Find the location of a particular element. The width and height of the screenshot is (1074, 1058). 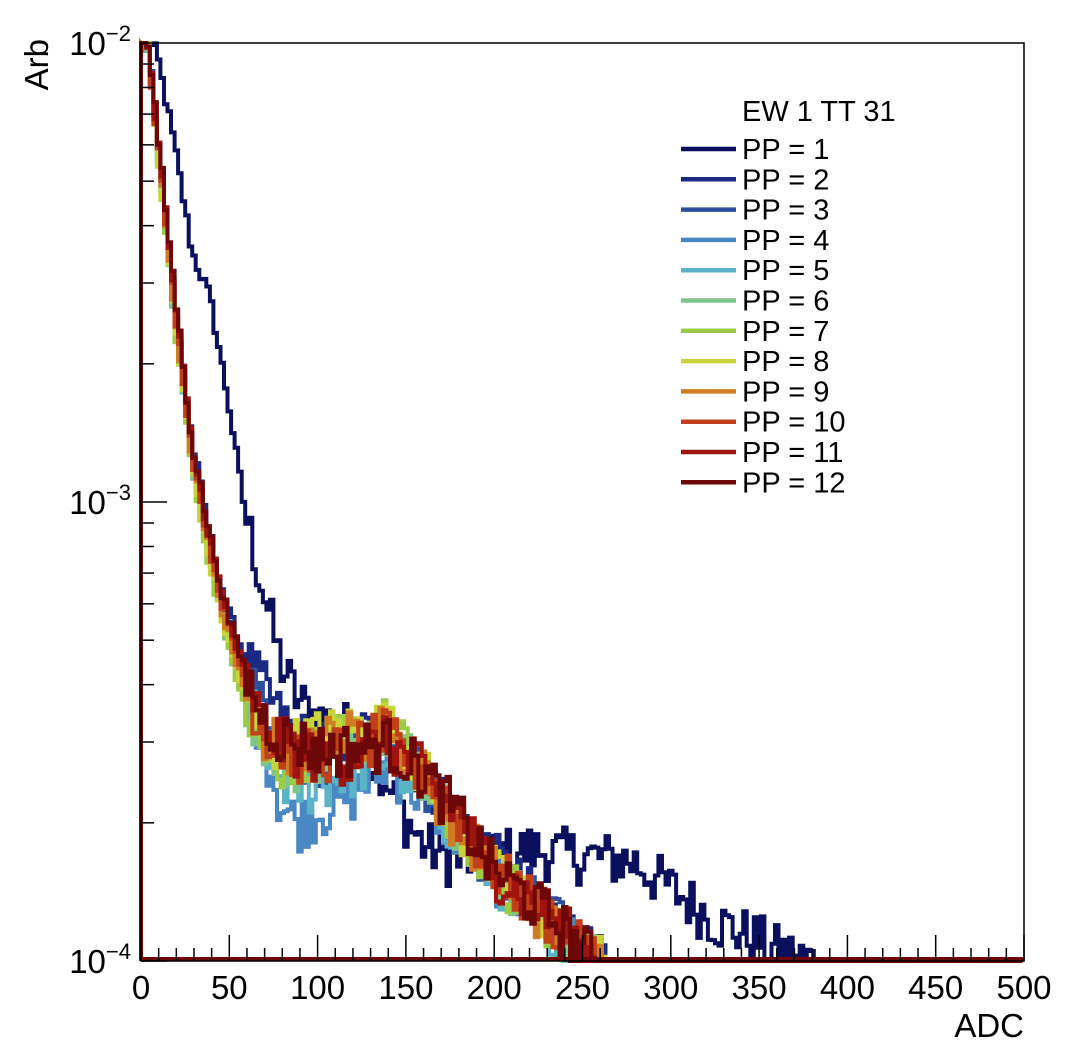

y-tick-label: 10⁻⁴ is located at coordinates (100, 959).